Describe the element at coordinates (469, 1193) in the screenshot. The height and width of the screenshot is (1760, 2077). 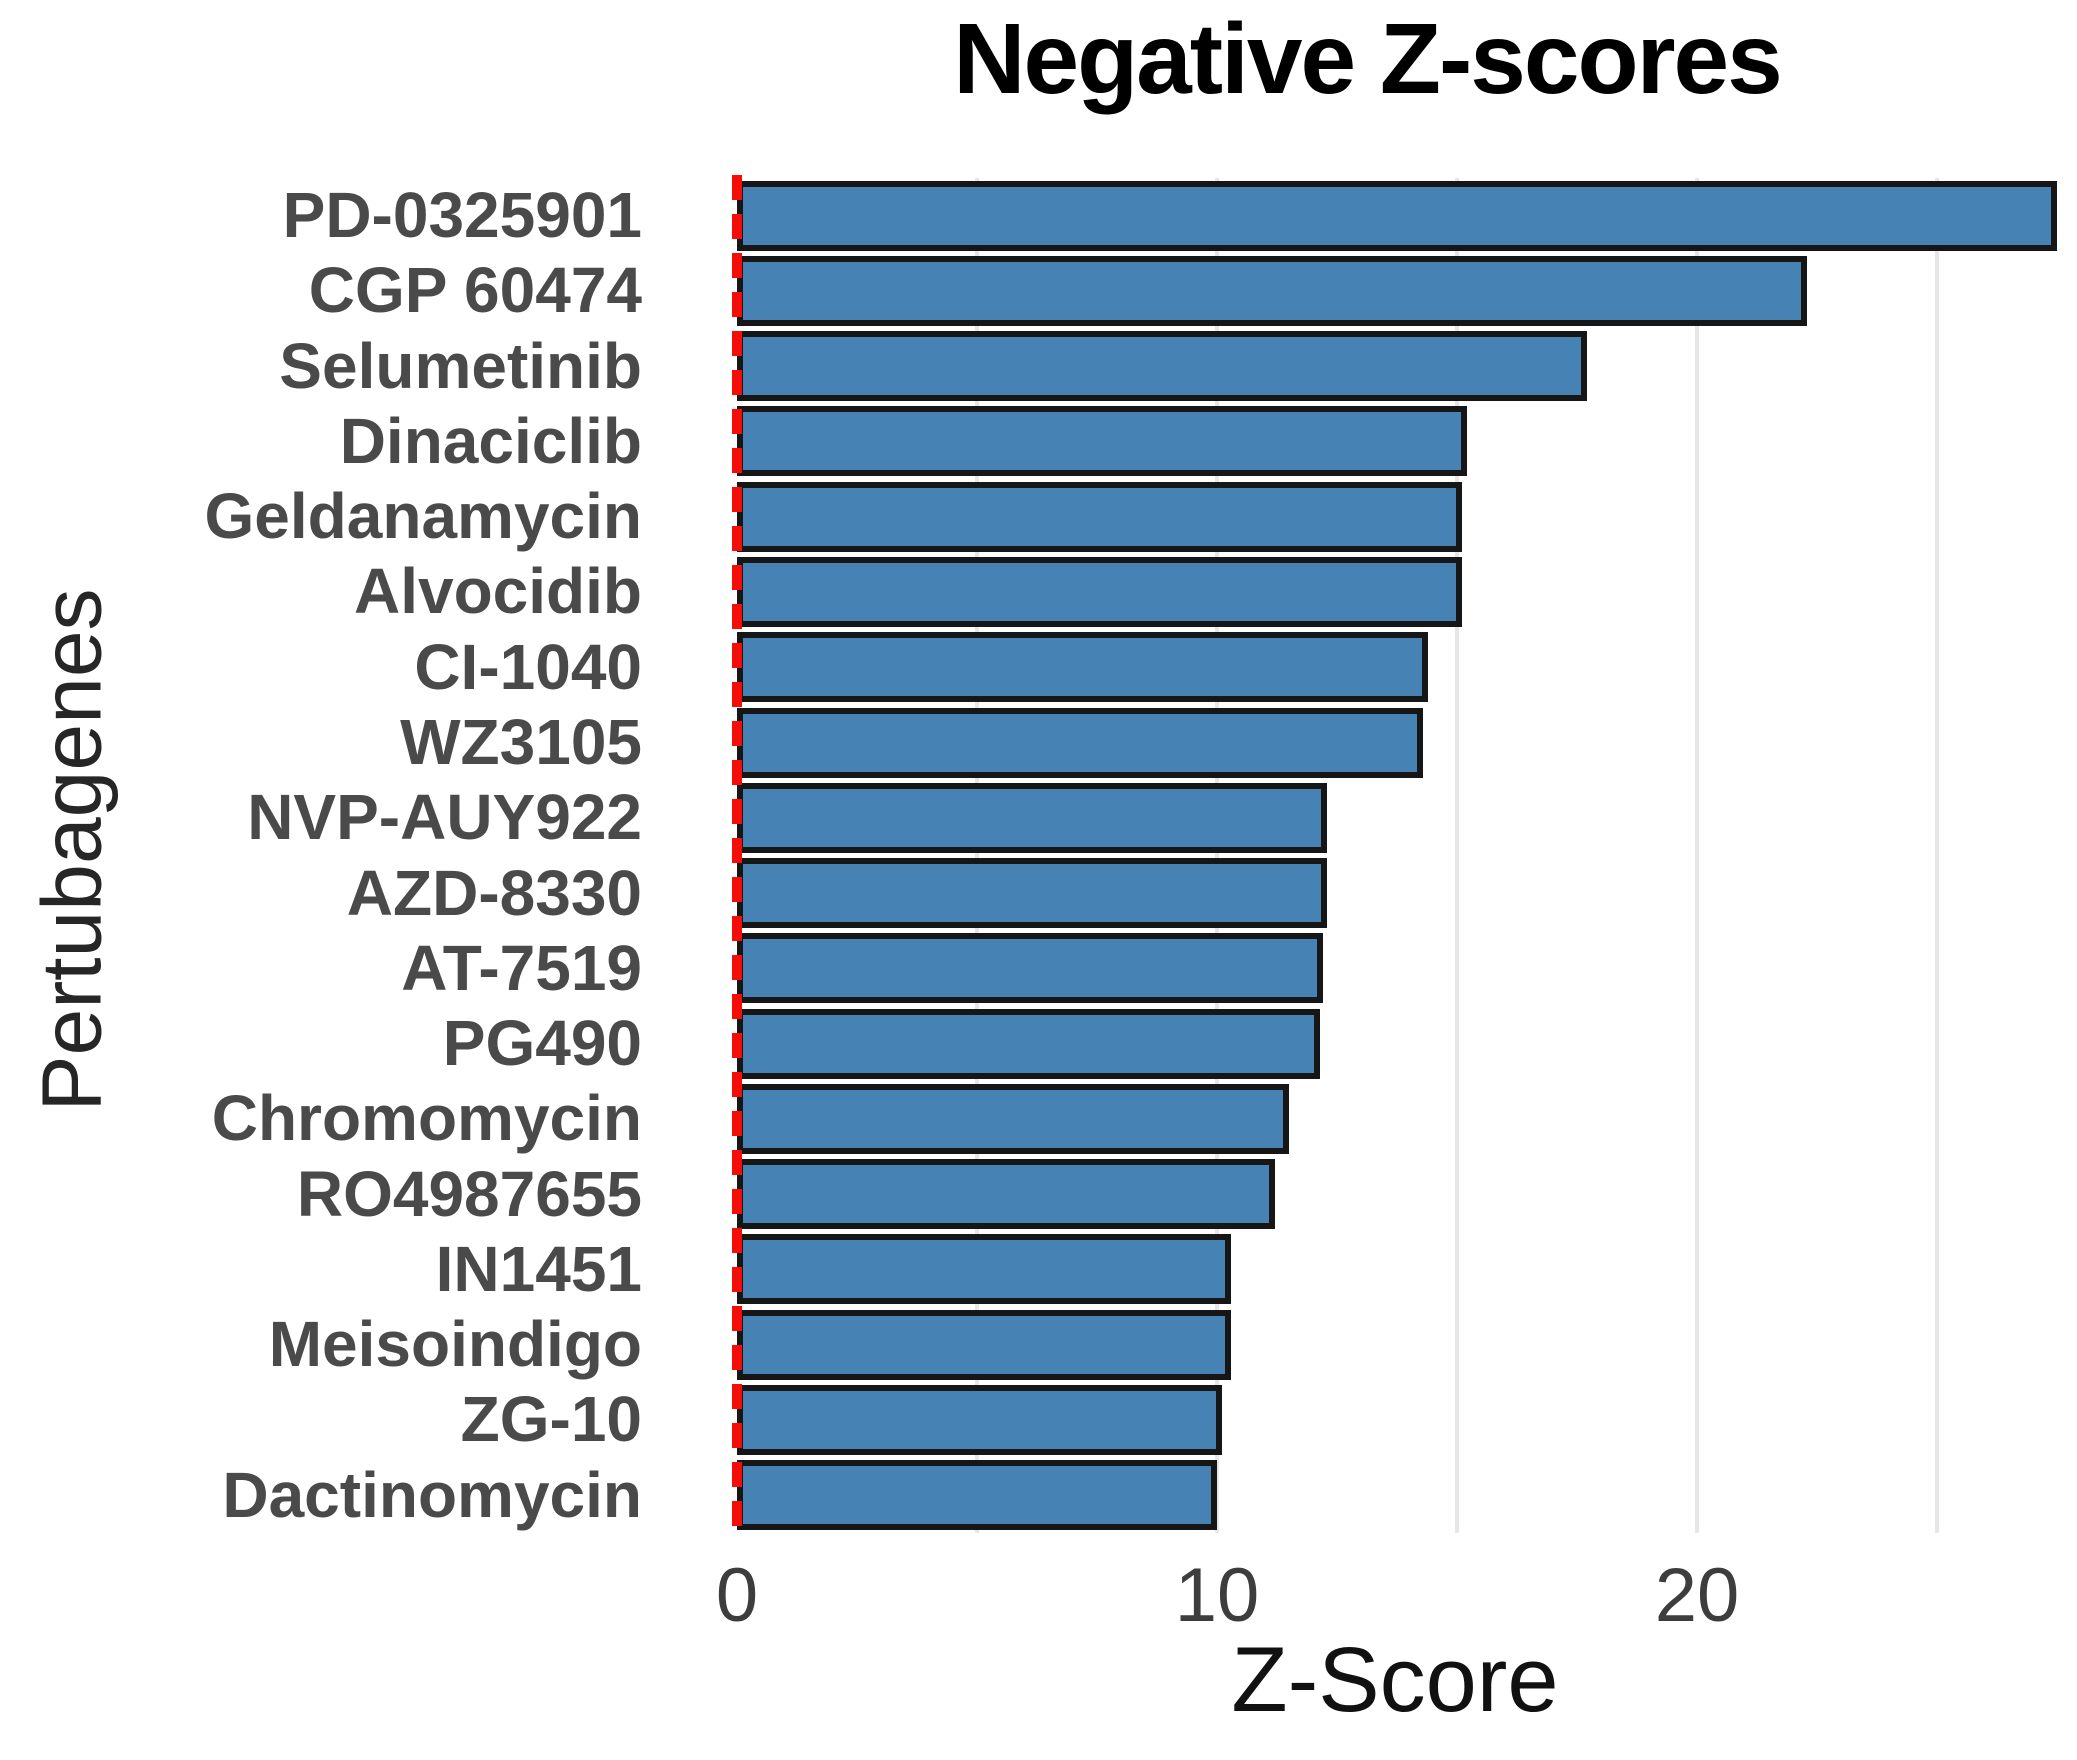
I see `y-tick-label: RO4987655` at that location.